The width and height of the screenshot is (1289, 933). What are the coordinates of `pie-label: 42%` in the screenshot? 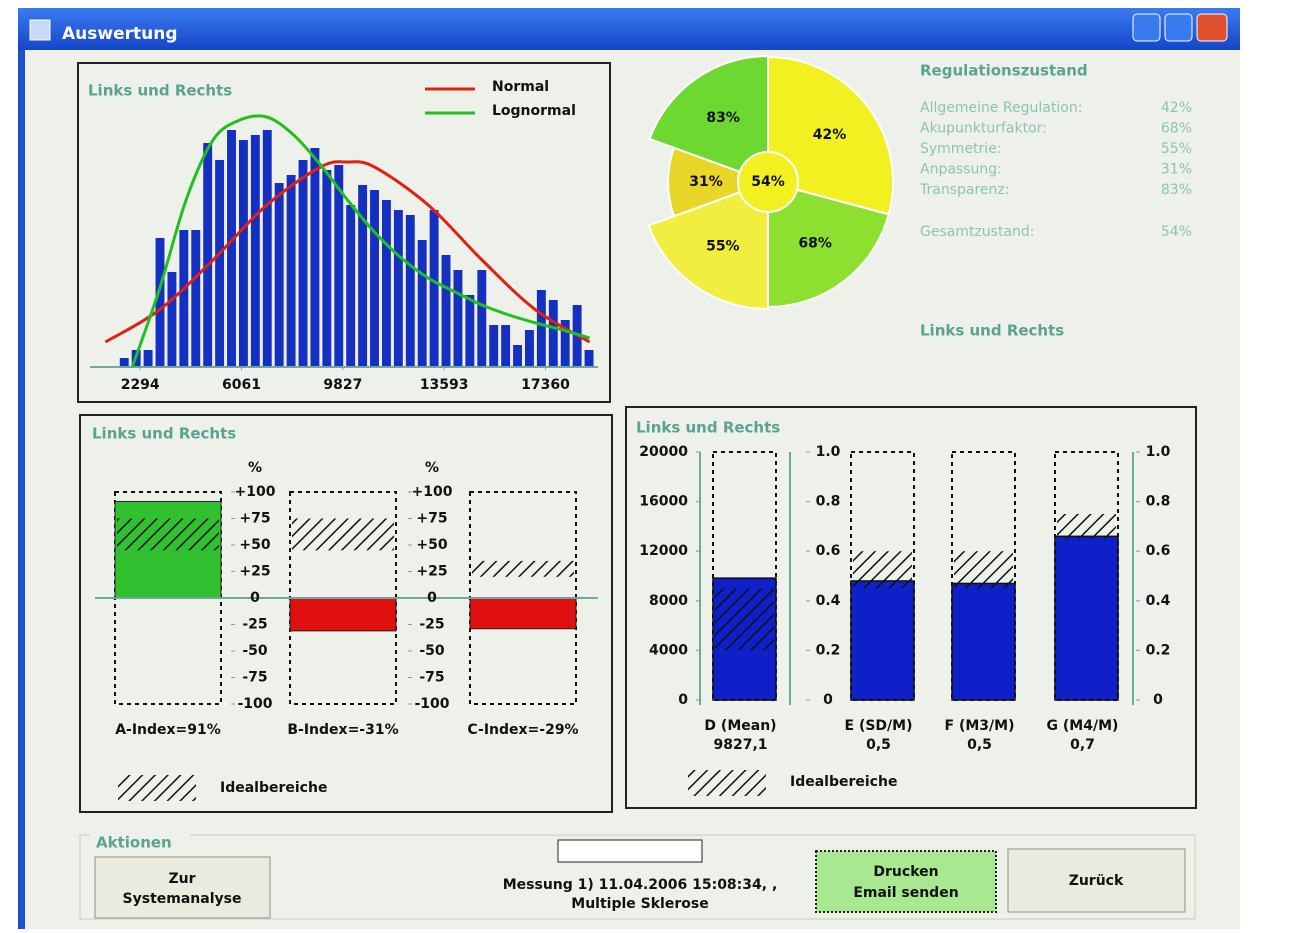 It's located at (830, 135).